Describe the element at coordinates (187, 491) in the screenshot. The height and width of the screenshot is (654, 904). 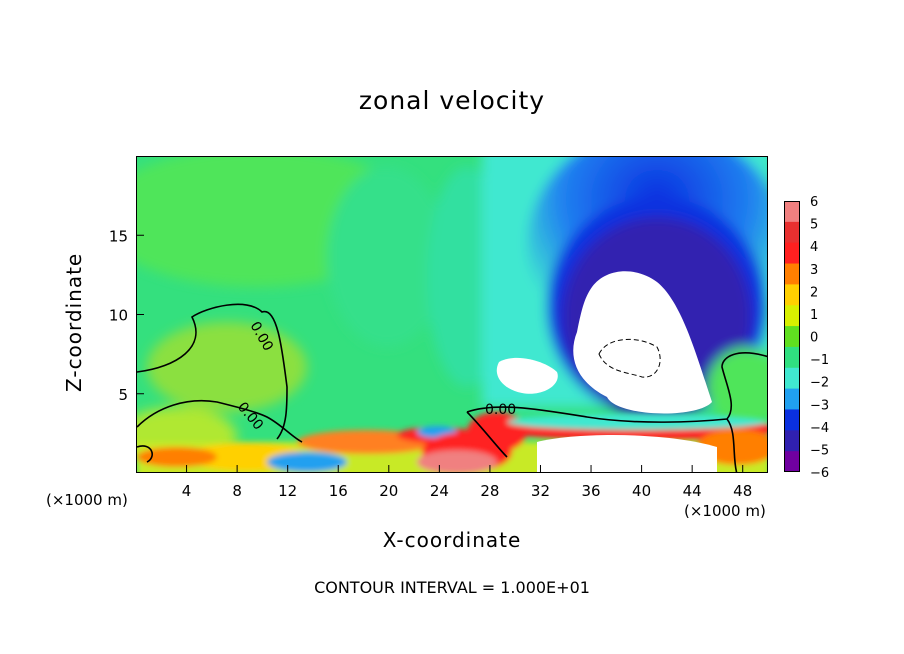
I see `x-tick-label: 4` at that location.